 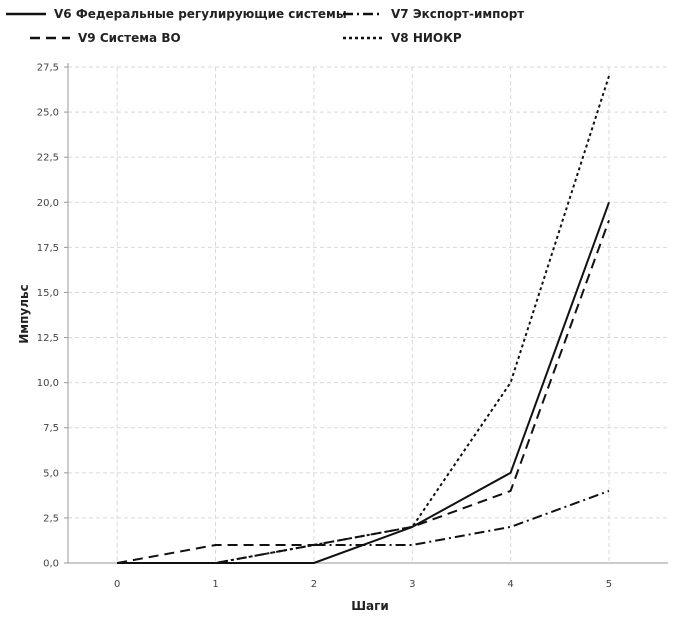 What do you see at coordinates (457, 14) in the screenshot?
I see `legend-label-2: V7 Экспорт-импорт` at bounding box center [457, 14].